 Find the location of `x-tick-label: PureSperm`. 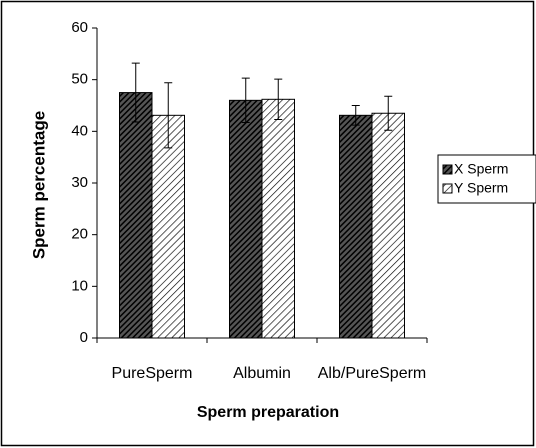

x-tick-label: PureSperm is located at coordinates (152, 373).